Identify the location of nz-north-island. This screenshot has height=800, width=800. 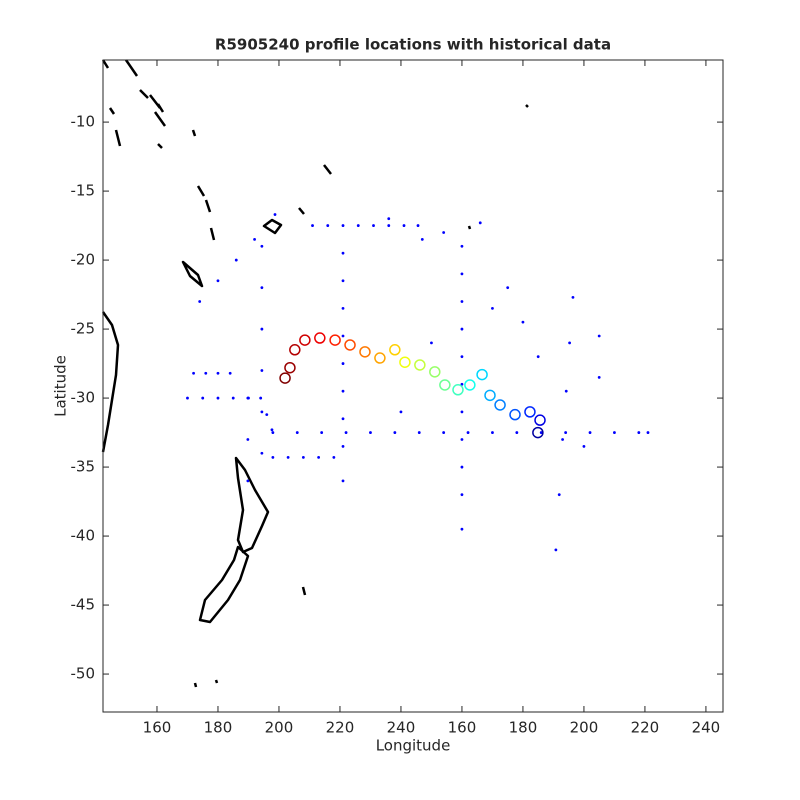
(252, 505).